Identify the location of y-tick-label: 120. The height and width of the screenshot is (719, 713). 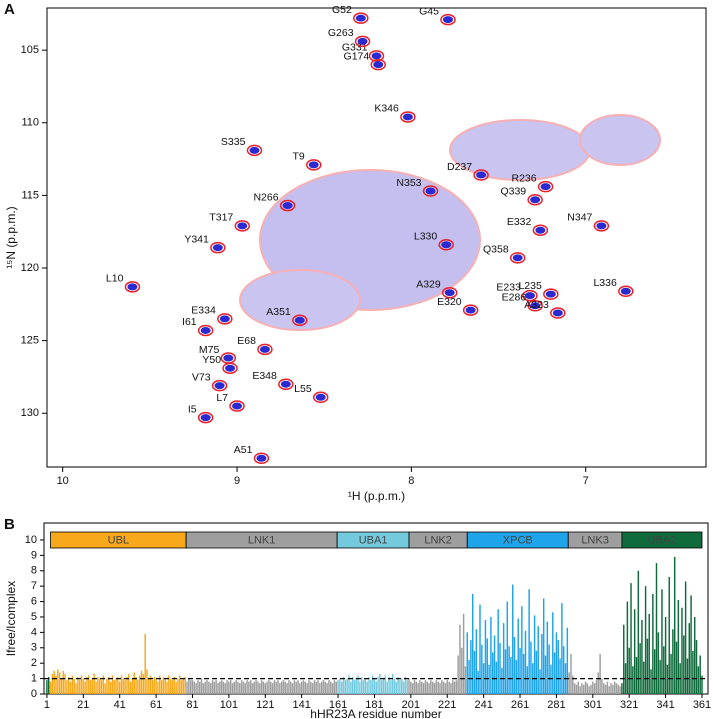
(30, 268).